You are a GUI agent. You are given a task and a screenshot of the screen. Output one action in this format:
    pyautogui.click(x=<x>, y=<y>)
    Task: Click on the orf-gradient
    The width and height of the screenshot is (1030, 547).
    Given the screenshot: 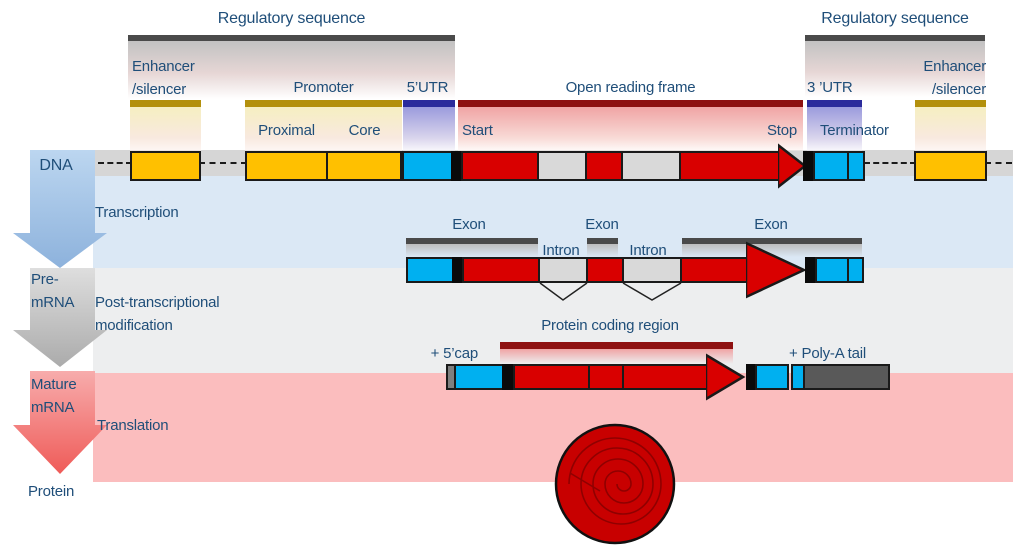 What is the action you would take?
    pyautogui.click(x=630, y=129)
    